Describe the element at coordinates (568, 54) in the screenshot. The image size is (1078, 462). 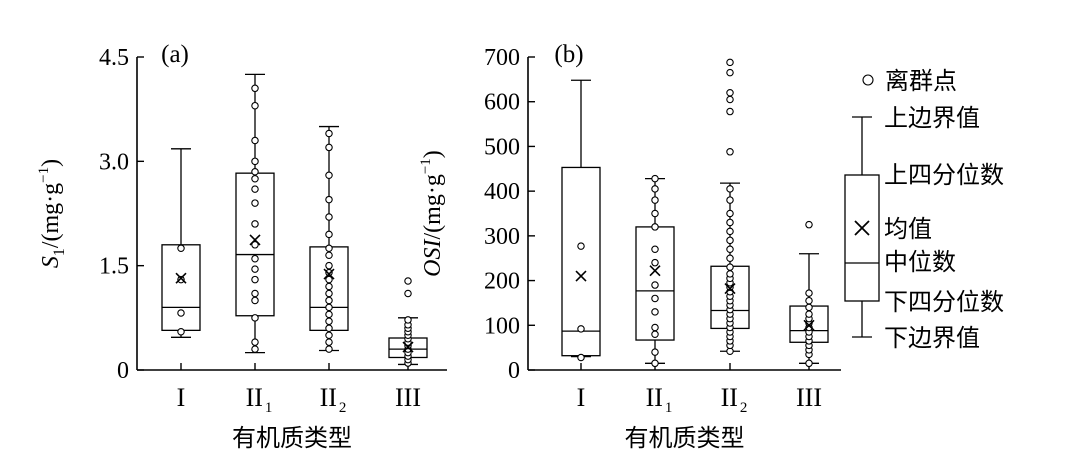
I see `panel-label: (b)` at that location.